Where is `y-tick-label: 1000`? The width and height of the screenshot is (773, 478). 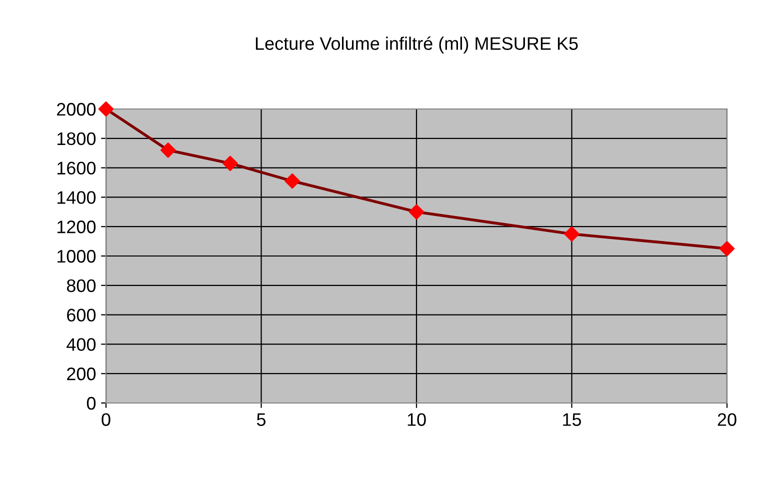
y-tick-label: 1000 is located at coordinates (76, 256).